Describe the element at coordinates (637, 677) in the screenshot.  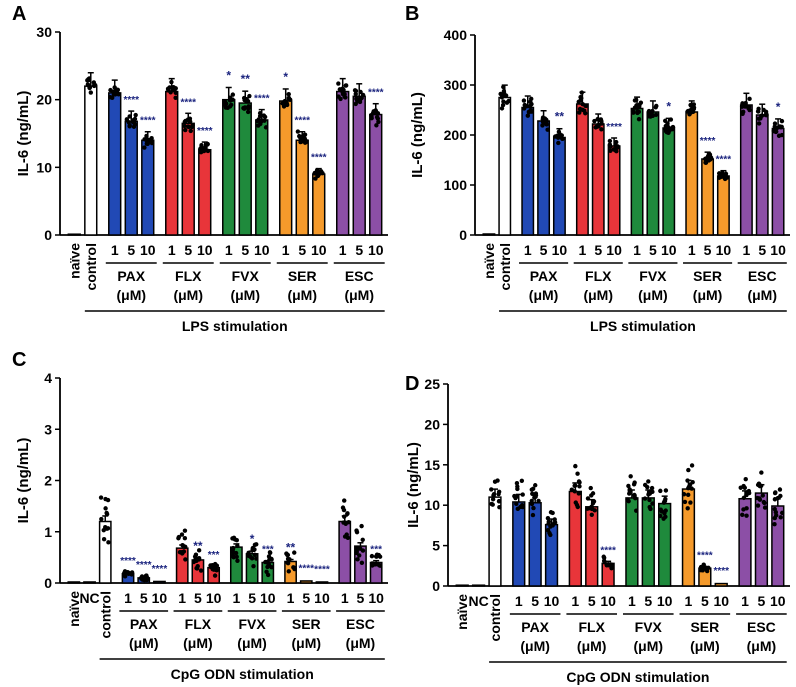
I see `stimulation-label: CpG ODN stimulation` at that location.